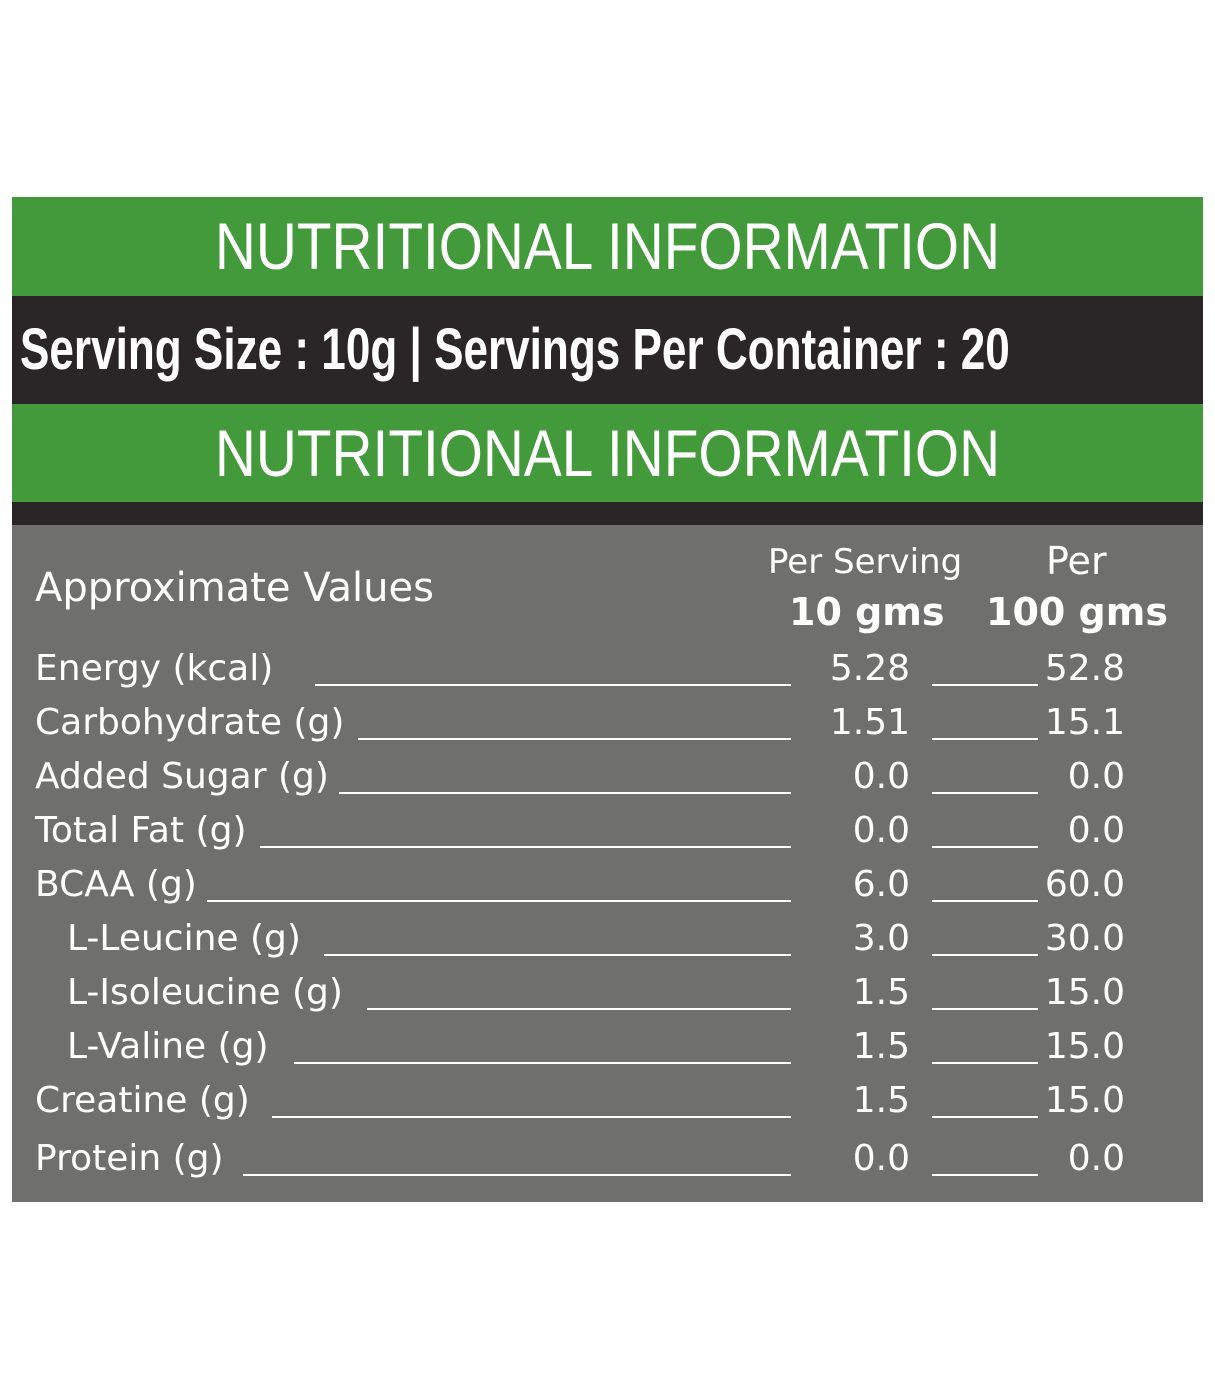 The width and height of the screenshot is (1215, 1400). Describe the element at coordinates (154, 668) in the screenshot. I see `nutrient-label: Energy (kcal)` at that location.